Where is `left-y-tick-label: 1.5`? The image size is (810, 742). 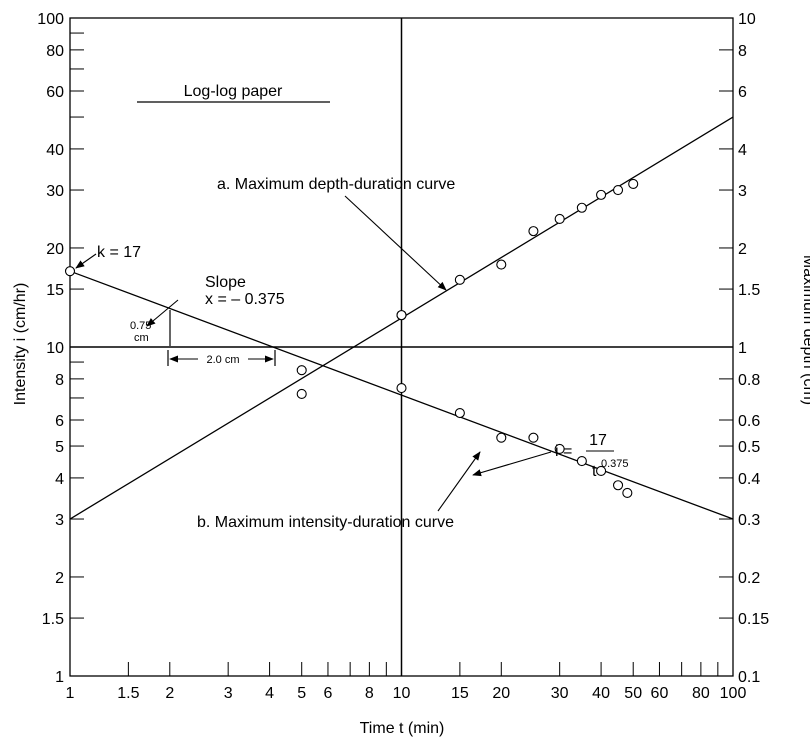
left-y-tick-label: 1.5 is located at coordinates (53, 619).